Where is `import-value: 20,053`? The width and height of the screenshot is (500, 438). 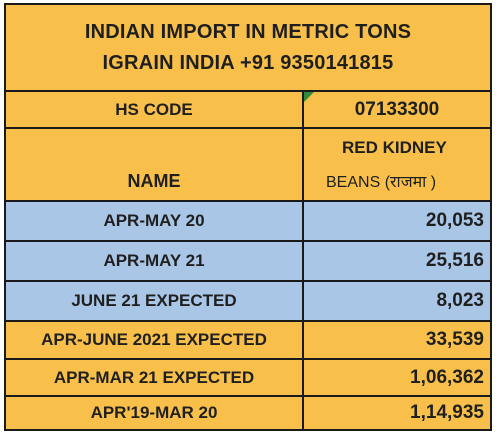
import-value: 20,053 is located at coordinates (397, 222).